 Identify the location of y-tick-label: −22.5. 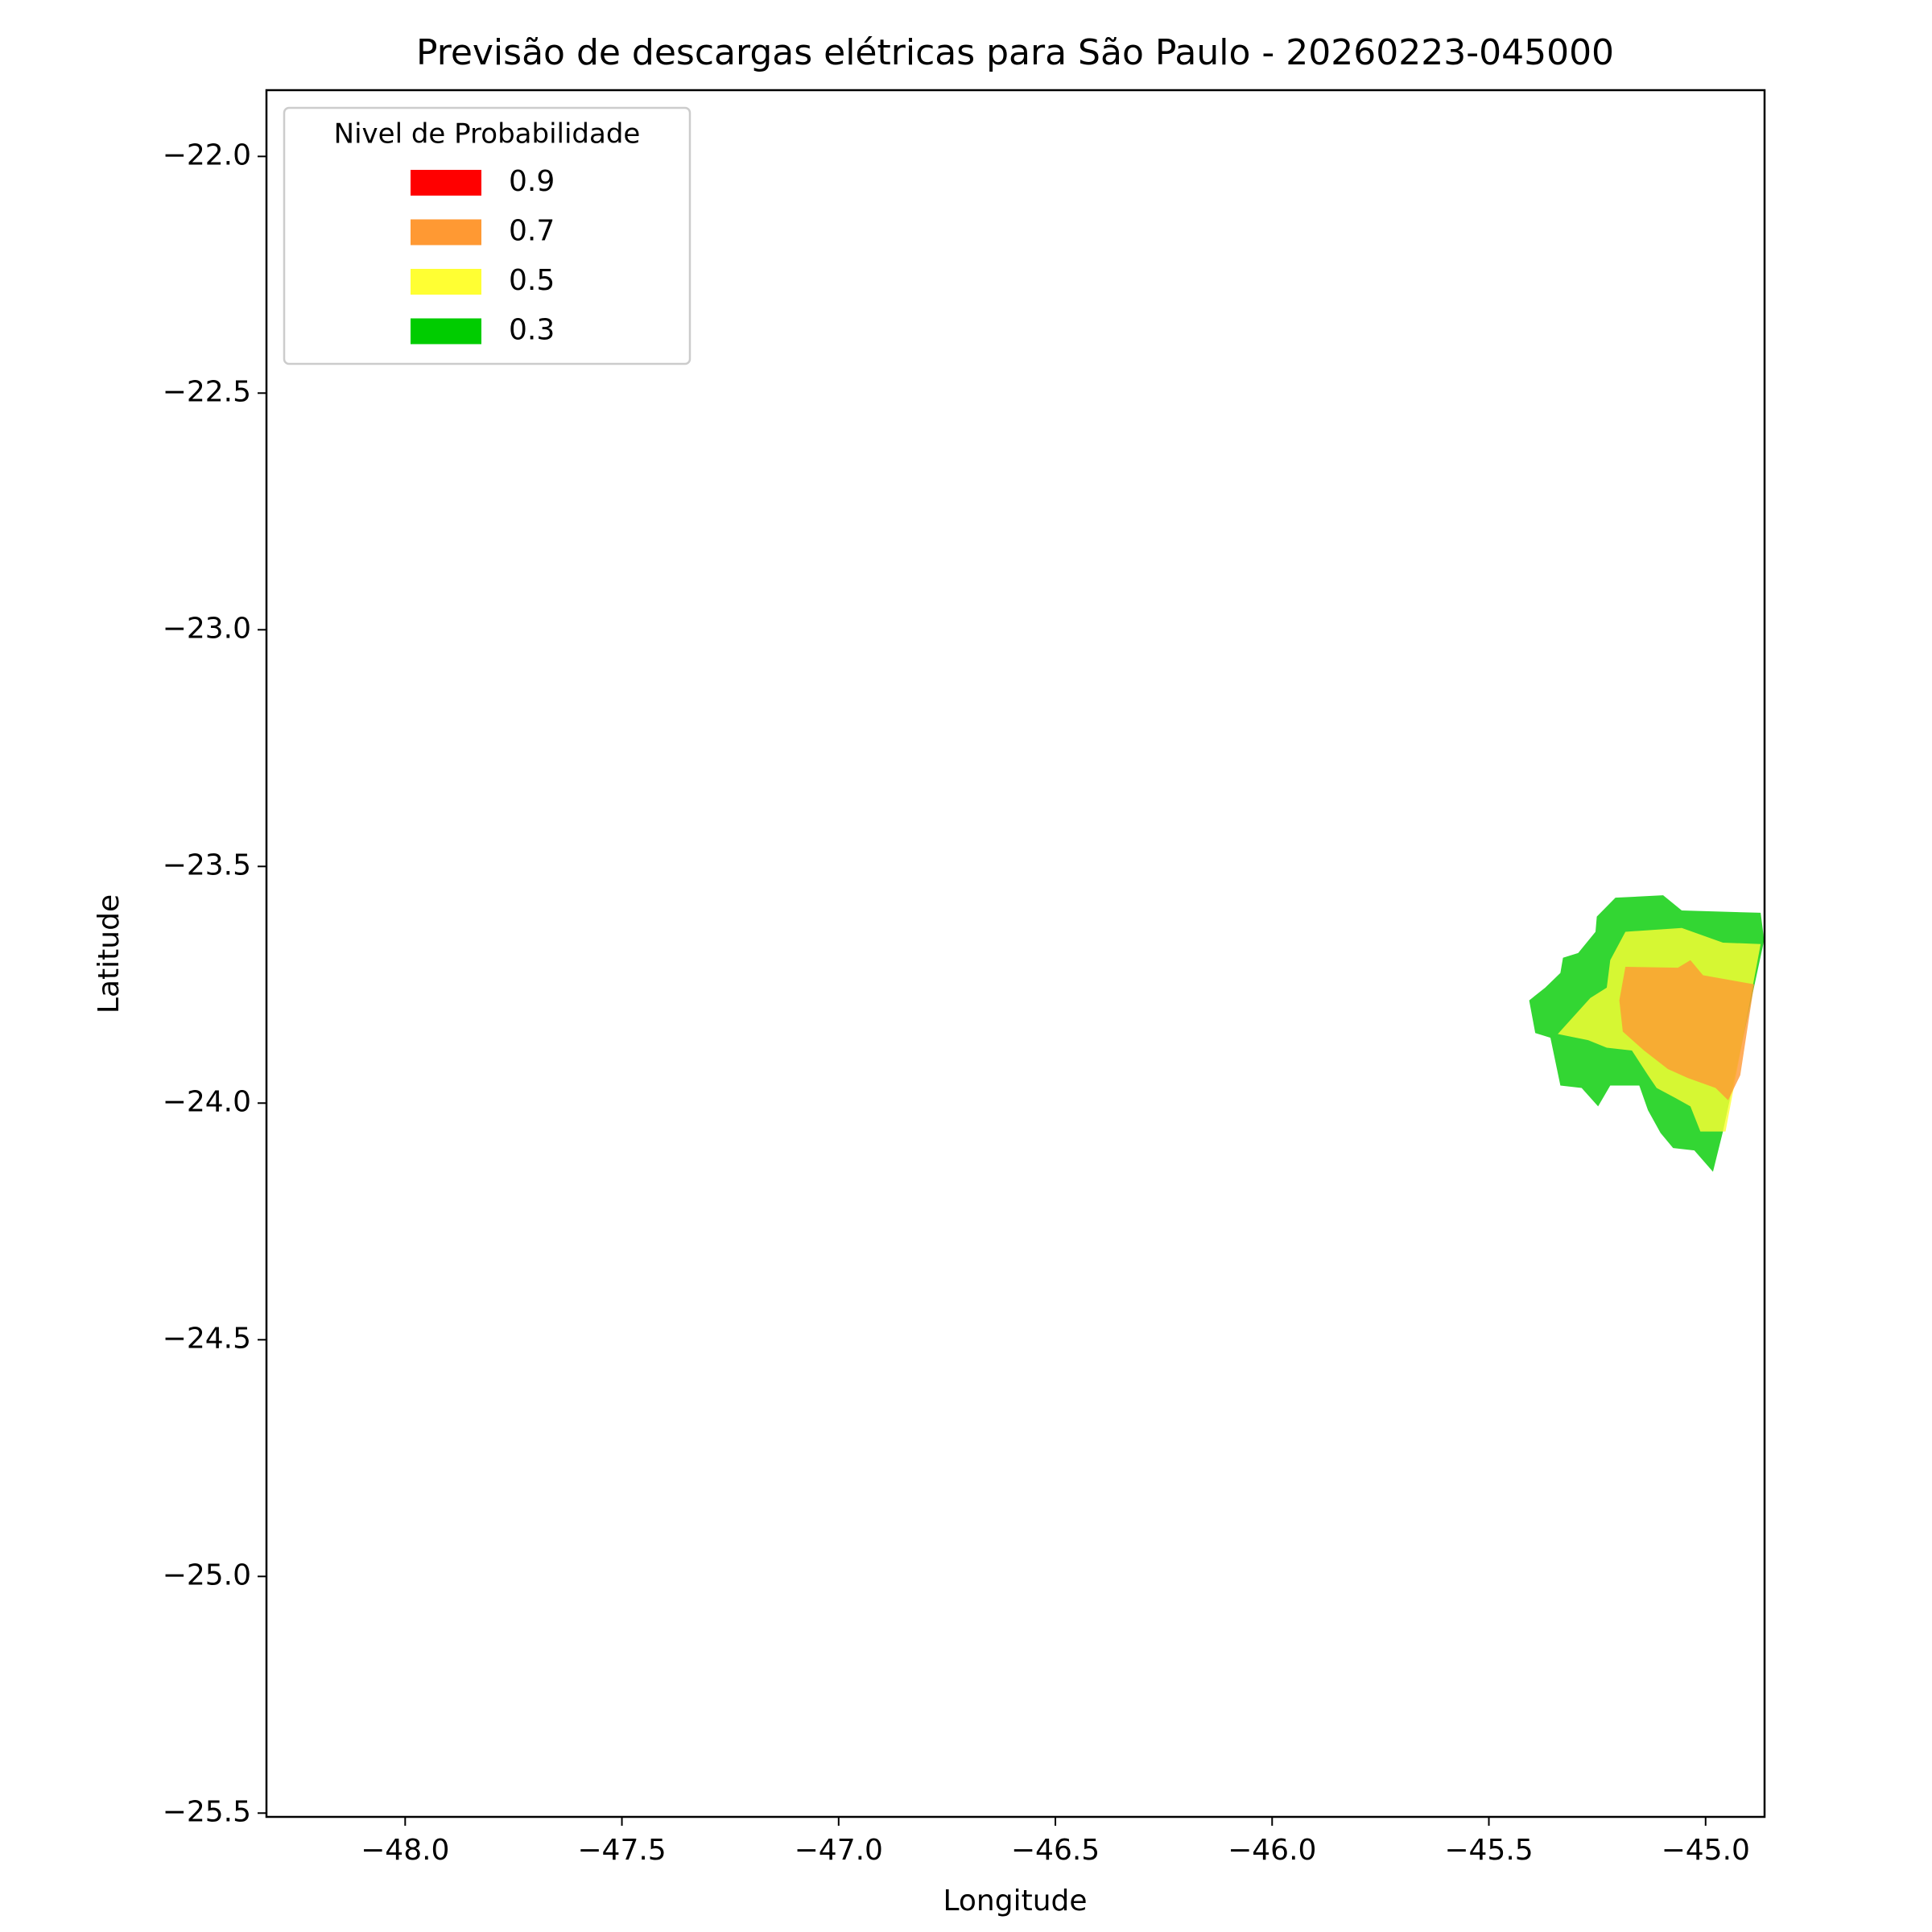
(207, 391).